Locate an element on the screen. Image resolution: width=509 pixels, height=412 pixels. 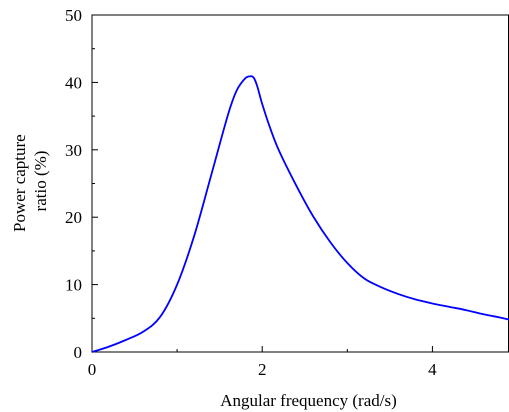
y-tick-label: 50 is located at coordinates (73, 15).